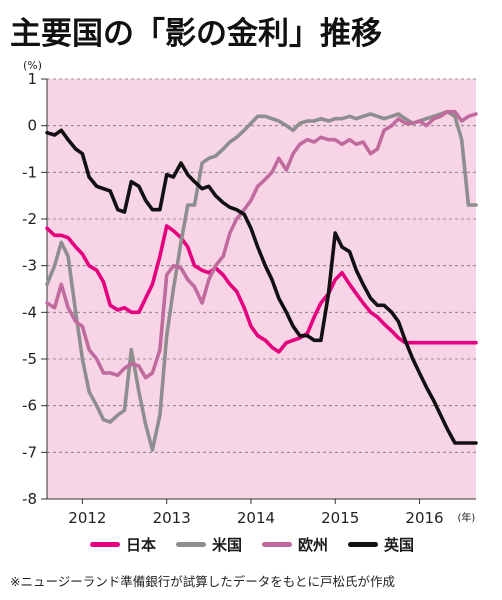 The width and height of the screenshot is (502, 600). I want to click on x-tick-label: 2016, so click(424, 518).